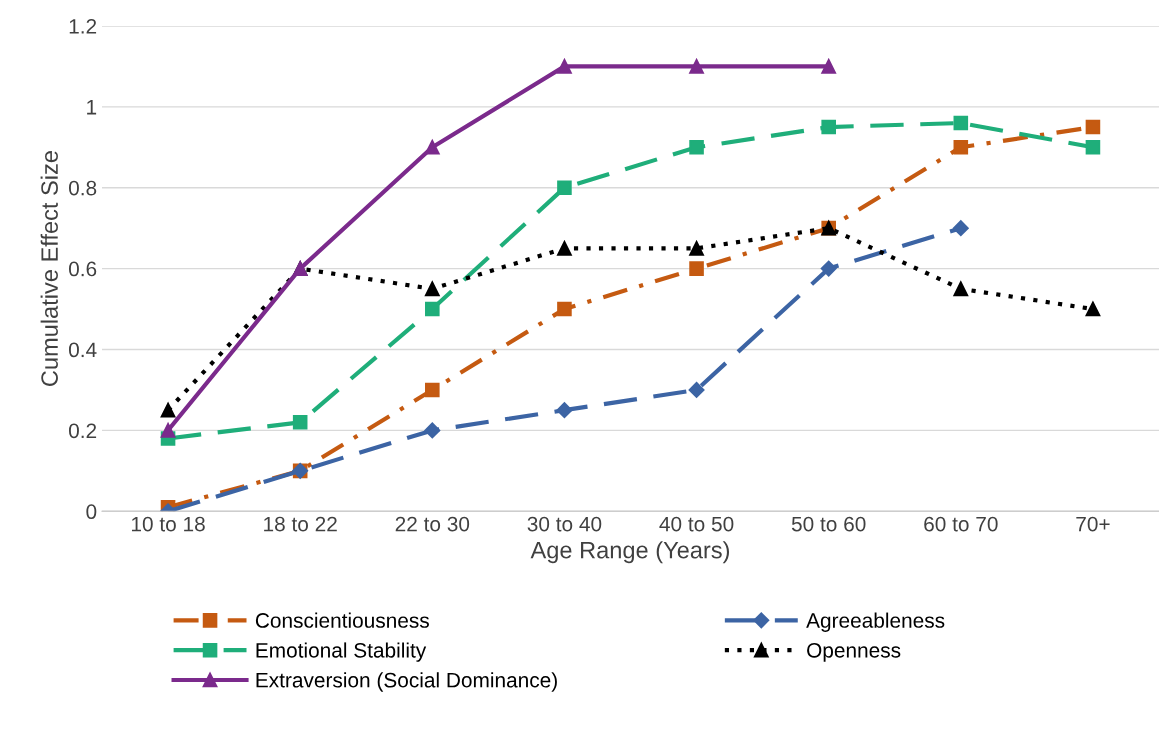 The width and height of the screenshot is (1159, 741). I want to click on legend-label: Agreeableness, so click(875, 622).